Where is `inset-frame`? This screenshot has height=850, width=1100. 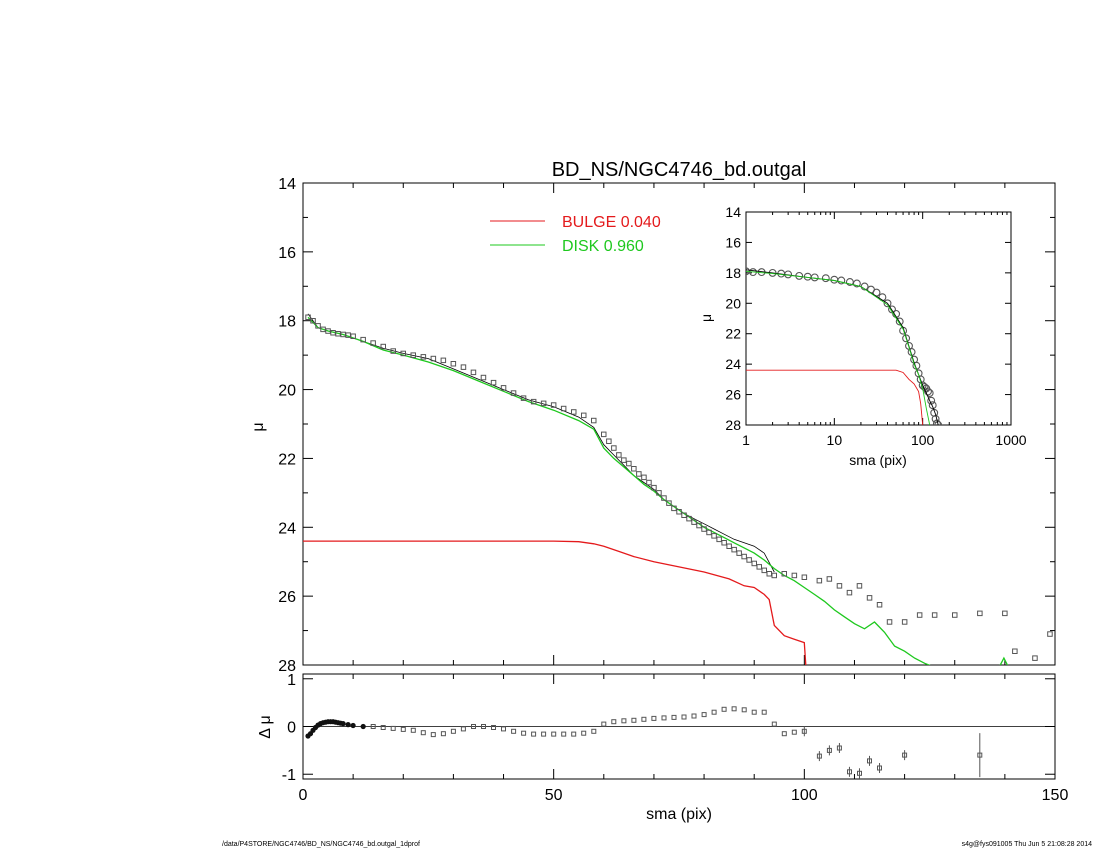
inset-frame is located at coordinates (878, 318).